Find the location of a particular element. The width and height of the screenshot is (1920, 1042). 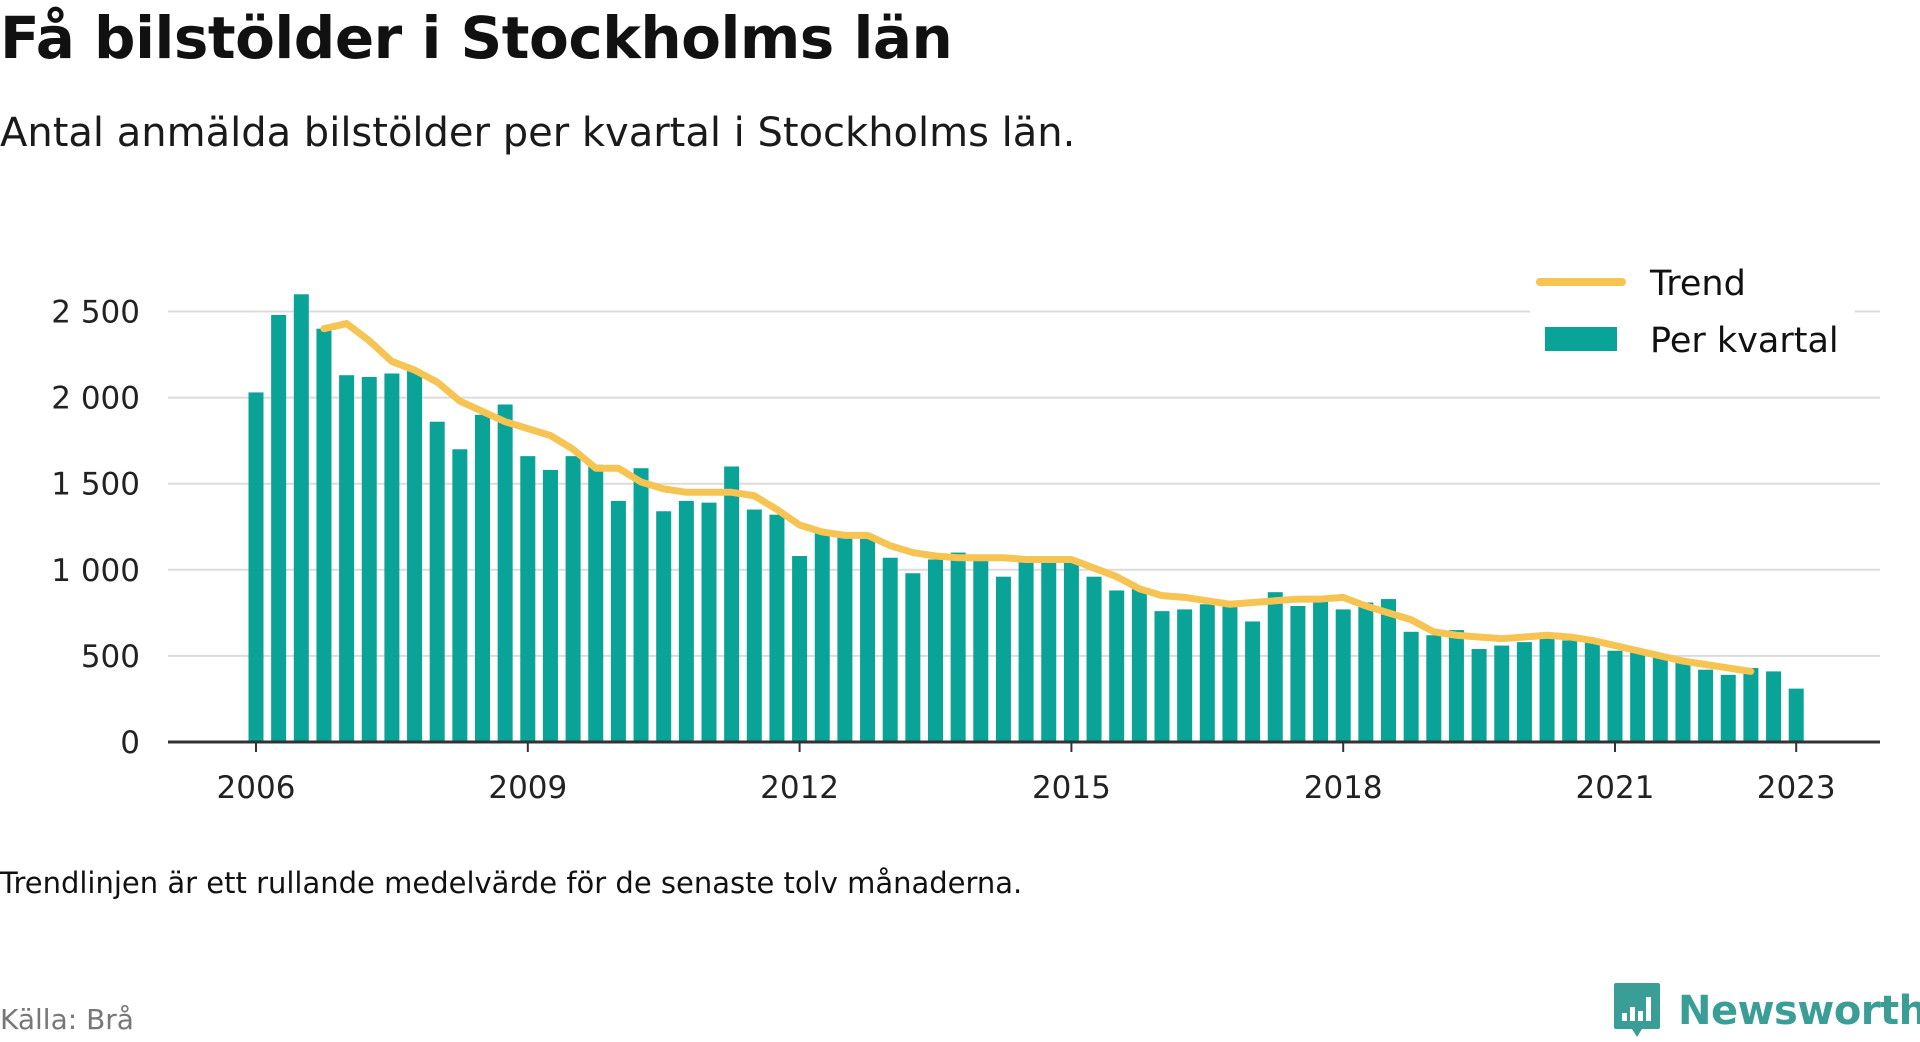

x-tick-label: 2015 is located at coordinates (1071, 788).